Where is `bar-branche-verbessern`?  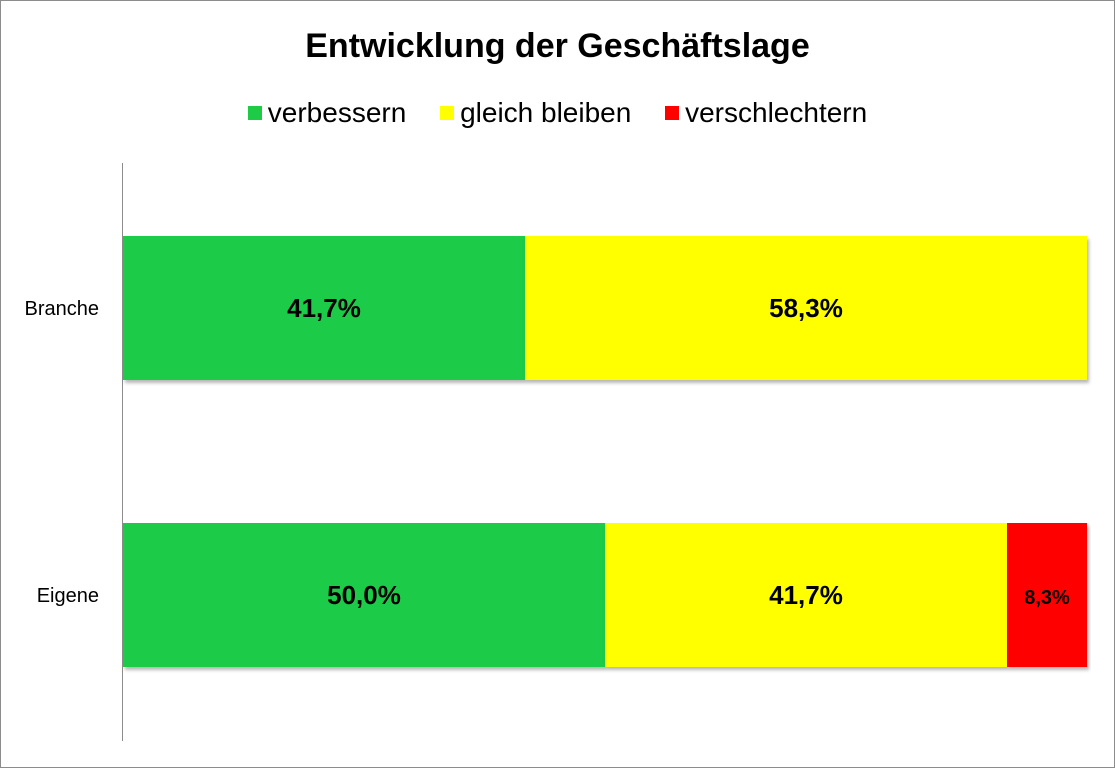
bar-branche-verbessern is located at coordinates (324, 308).